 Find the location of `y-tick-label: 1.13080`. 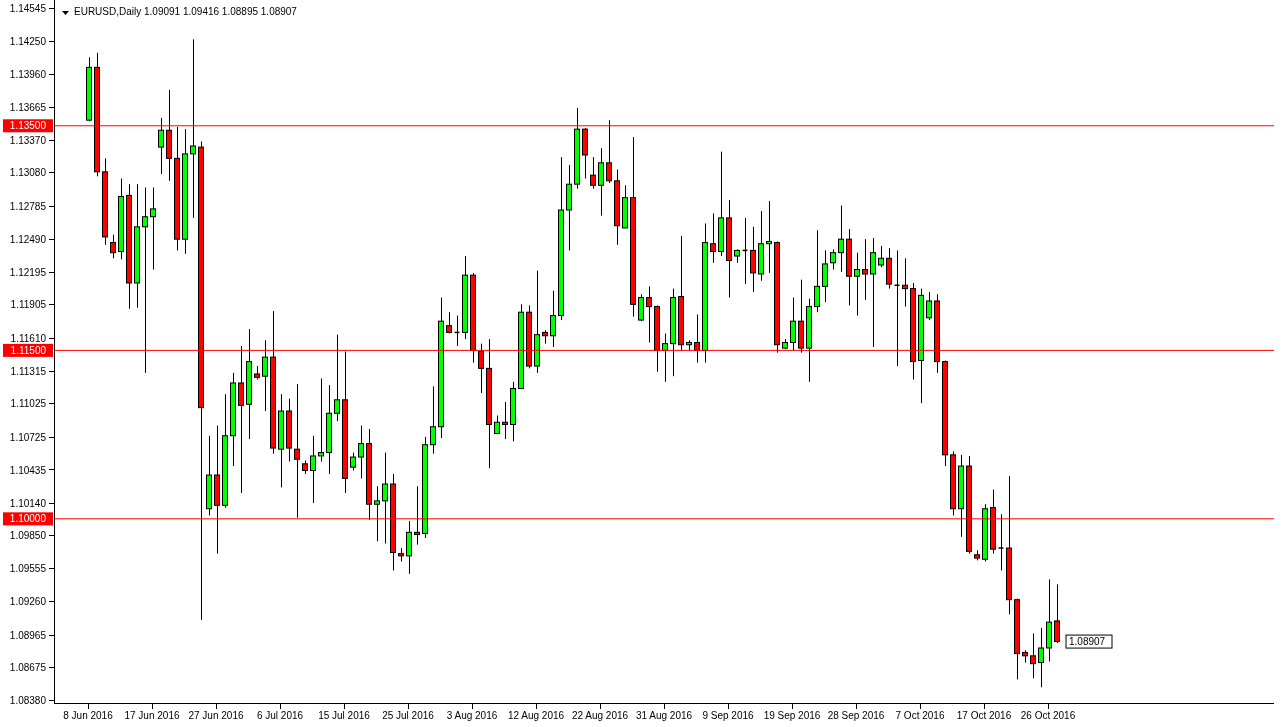

y-tick-label: 1.13080 is located at coordinates (28, 173).